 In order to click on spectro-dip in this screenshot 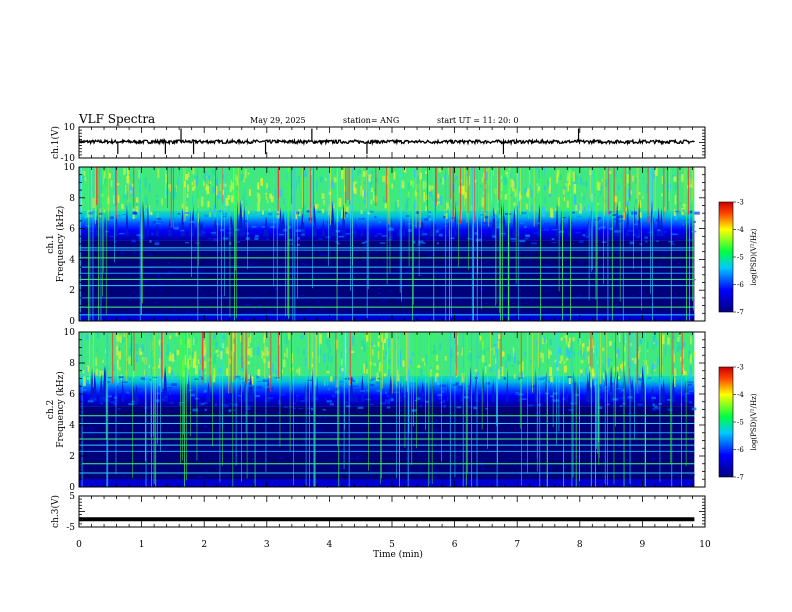, I will do `click(422, 228)`.